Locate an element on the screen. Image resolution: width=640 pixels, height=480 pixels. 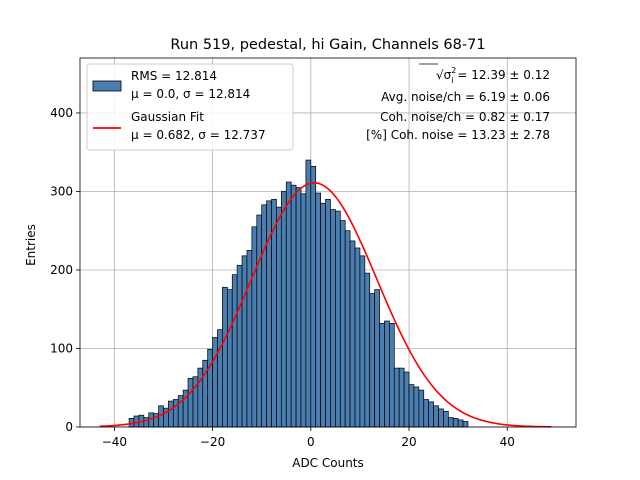
x-tick-label: 20 is located at coordinates (408, 442).